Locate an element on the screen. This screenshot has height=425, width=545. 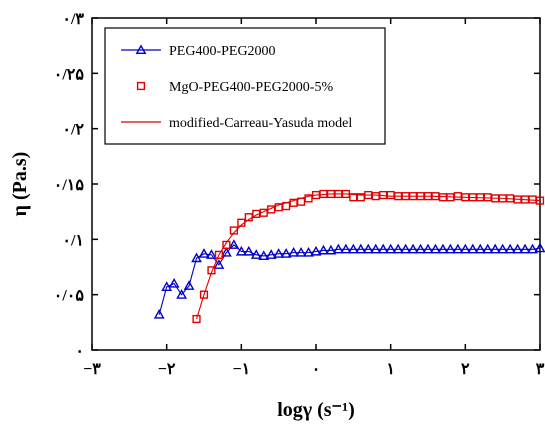
y-tick-label: ۰/۰۵ is located at coordinates (69, 296).